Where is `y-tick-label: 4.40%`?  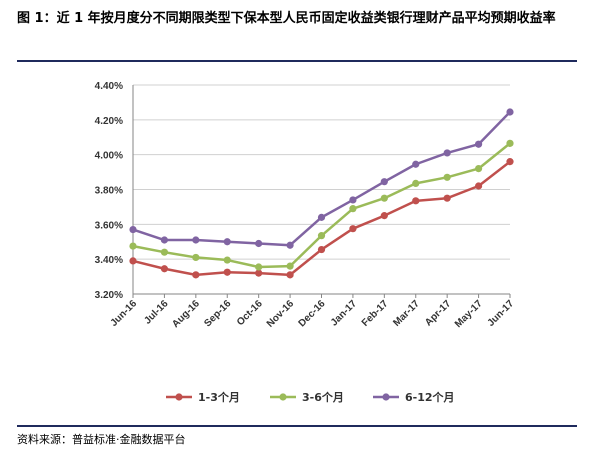 y-tick-label: 4.40% is located at coordinates (109, 86).